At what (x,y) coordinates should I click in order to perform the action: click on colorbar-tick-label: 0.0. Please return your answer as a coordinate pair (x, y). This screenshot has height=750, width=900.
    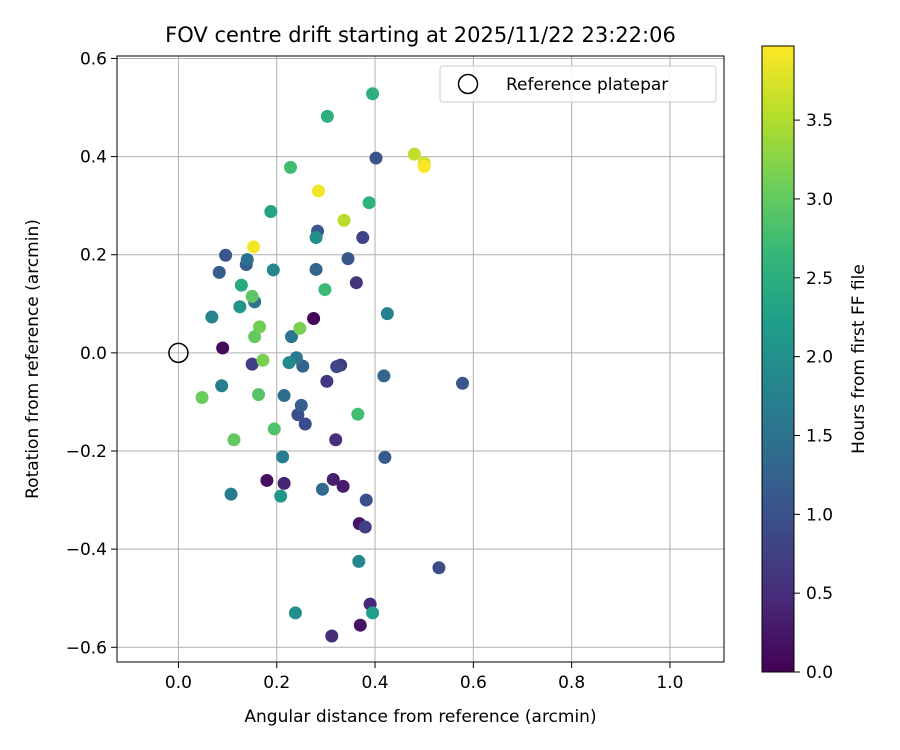
    Looking at the image, I should click on (819, 673).